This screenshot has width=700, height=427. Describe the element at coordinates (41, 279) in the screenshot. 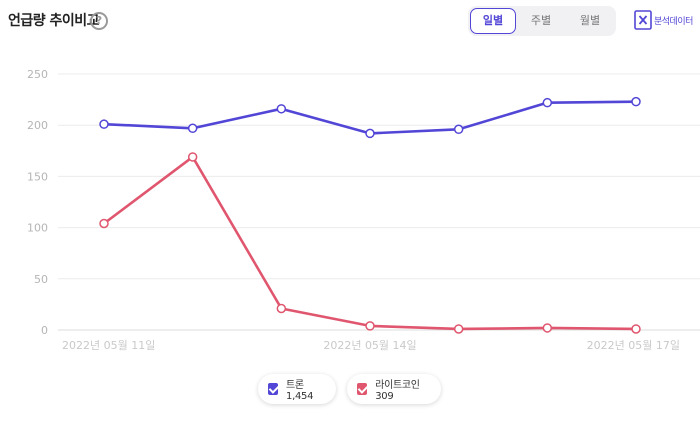

I see `y-tick-label: 50` at that location.